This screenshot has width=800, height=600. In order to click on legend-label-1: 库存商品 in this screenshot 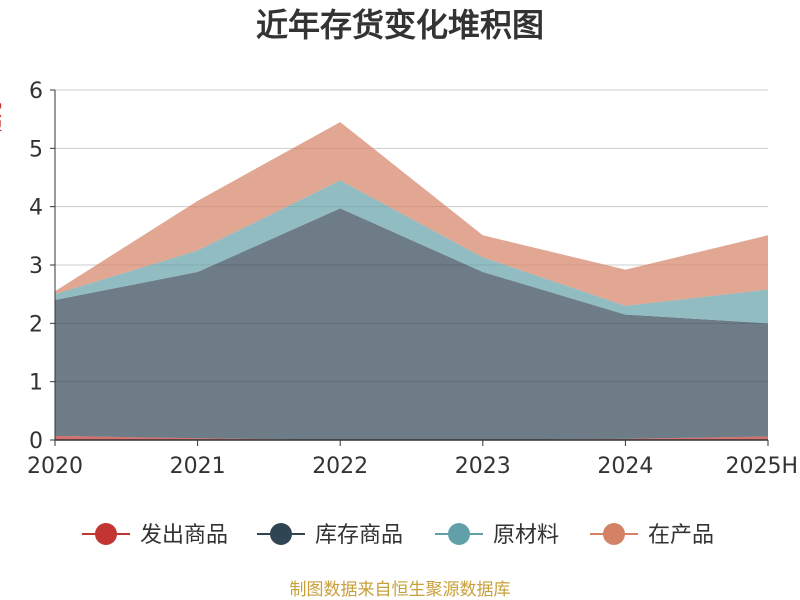, I will do `click(359, 535)`.